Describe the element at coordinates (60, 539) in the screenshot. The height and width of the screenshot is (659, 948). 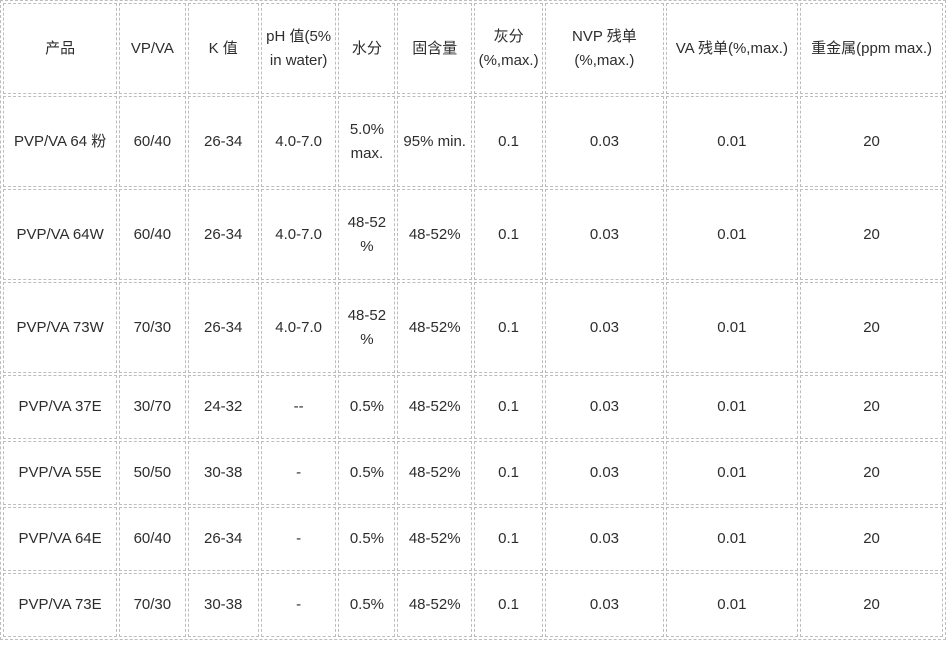
I see `product-name-cell: PVP/VA 64E` at that location.